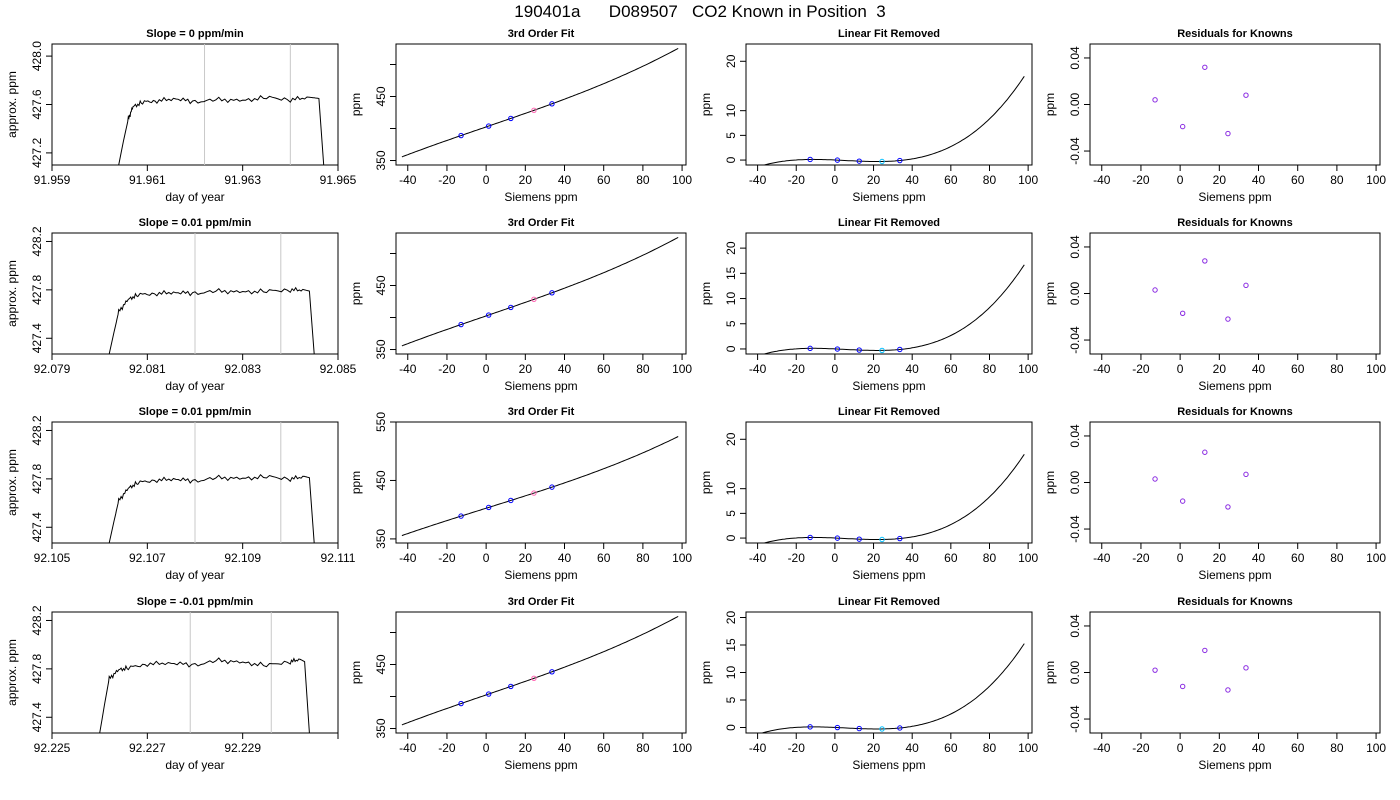  Describe the element at coordinates (731, 537) in the screenshot. I see `y-tick-label: 0` at that location.